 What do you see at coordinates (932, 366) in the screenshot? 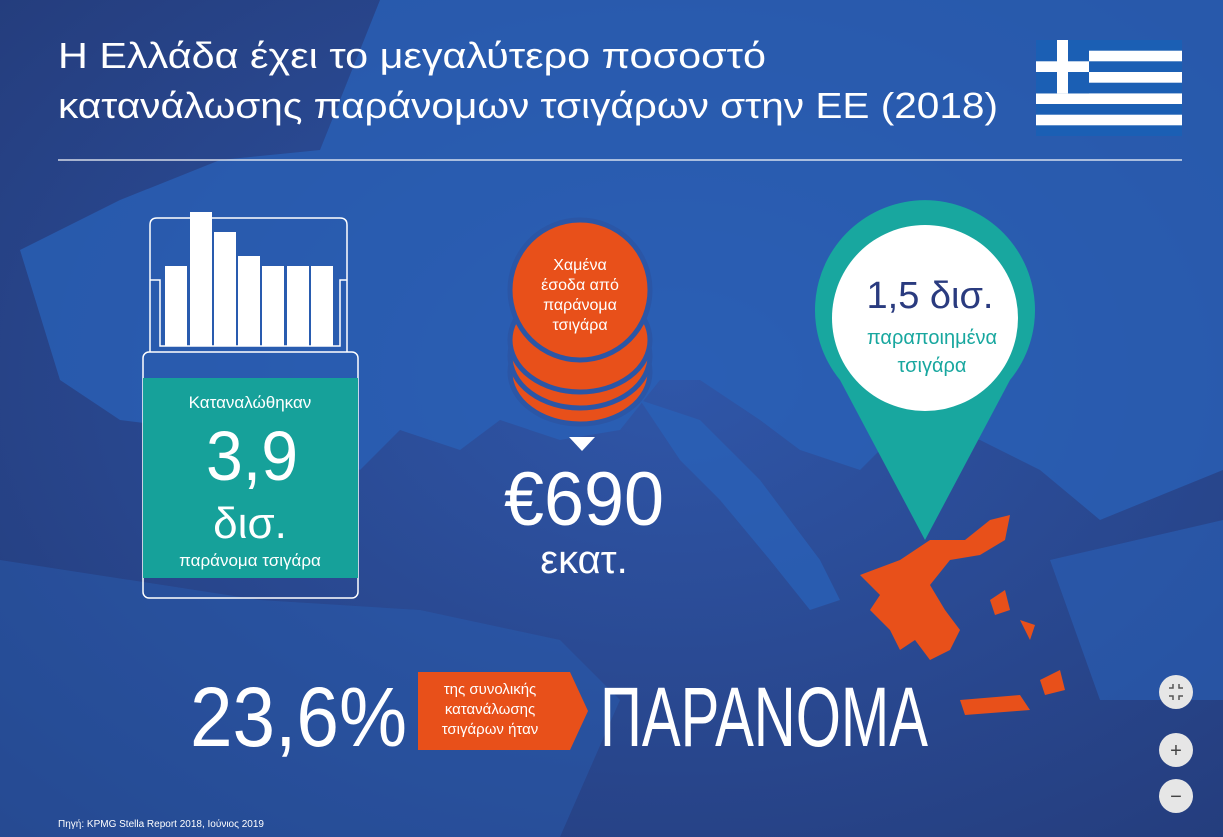
I see `pin-caption: τσιγάρα` at bounding box center [932, 366].